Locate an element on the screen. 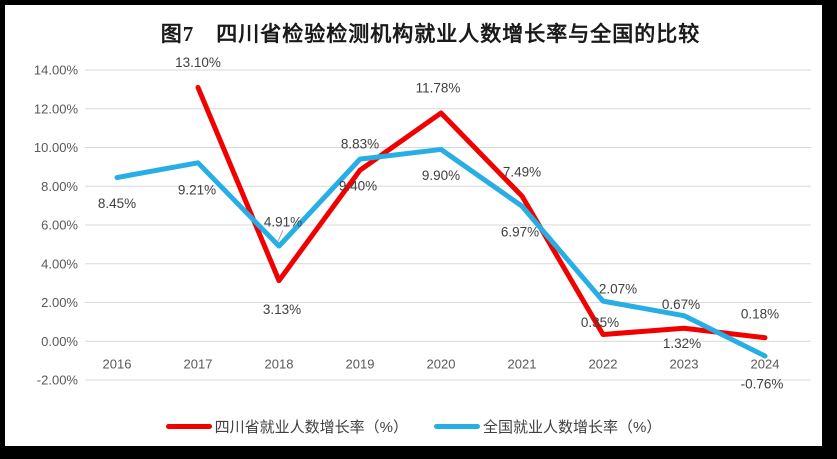 Image resolution: width=837 pixels, height=459 pixels. legend-item-0: 四川省就业人数增长率（%） is located at coordinates (286, 426).